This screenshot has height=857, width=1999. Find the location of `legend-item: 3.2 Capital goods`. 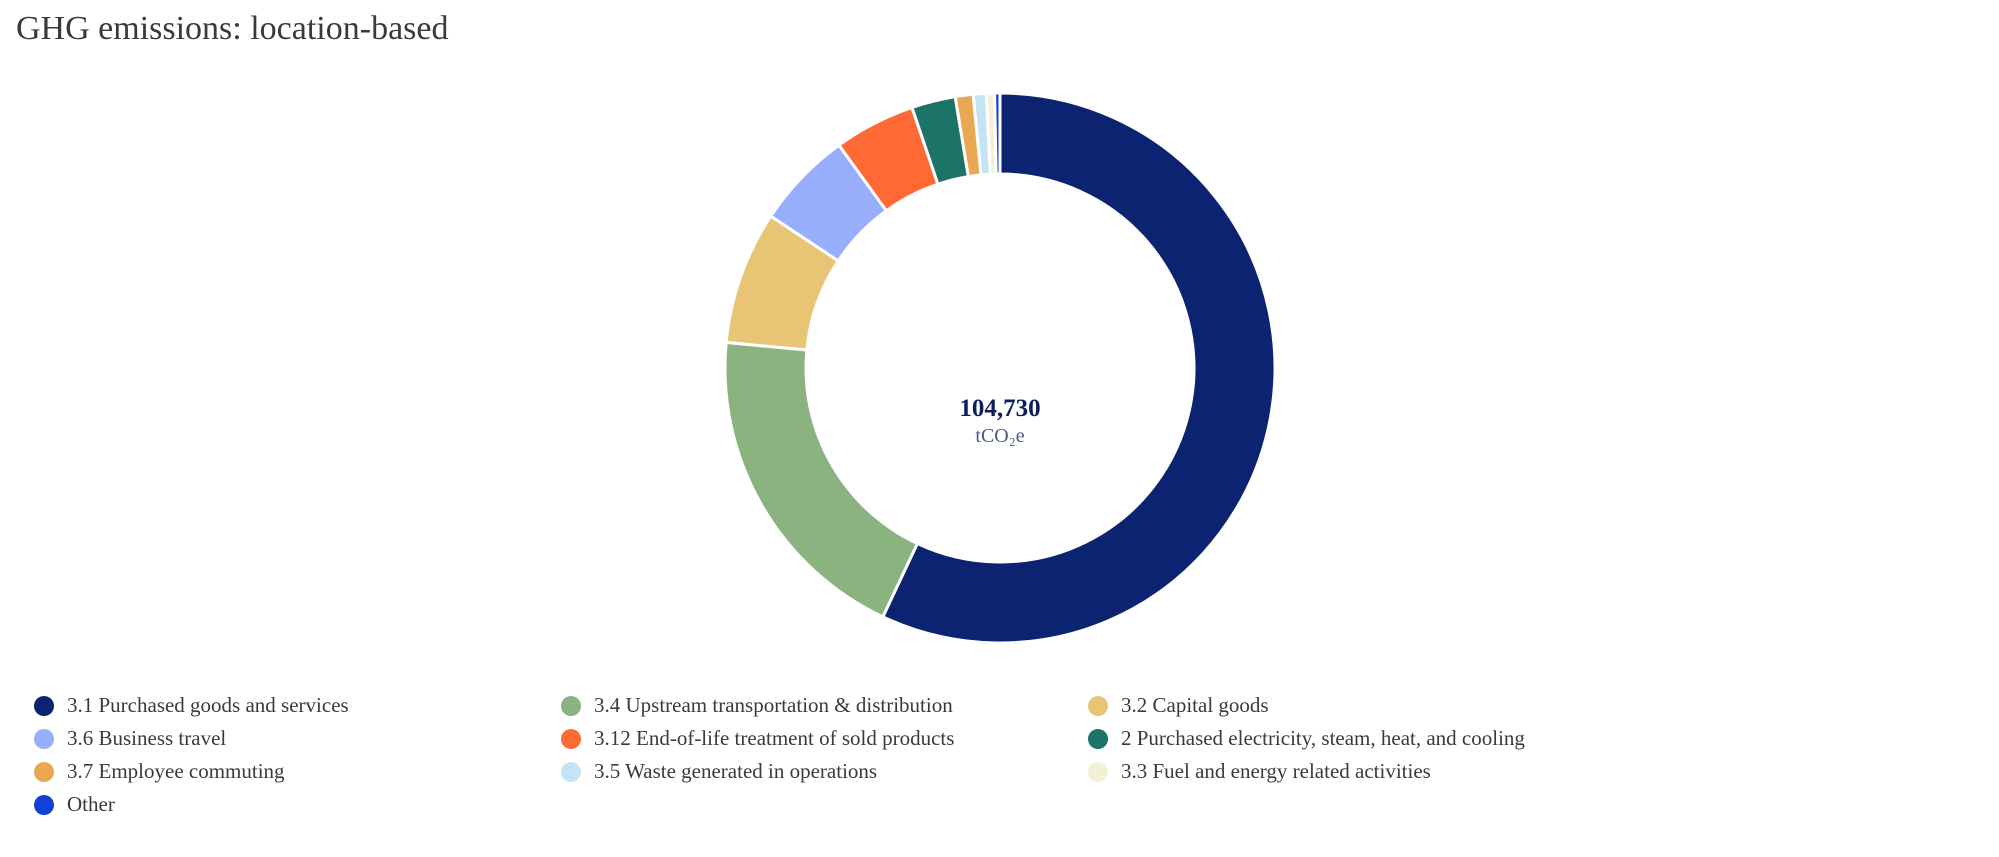

legend-item: 3.2 Capital goods is located at coordinates (1351, 705).